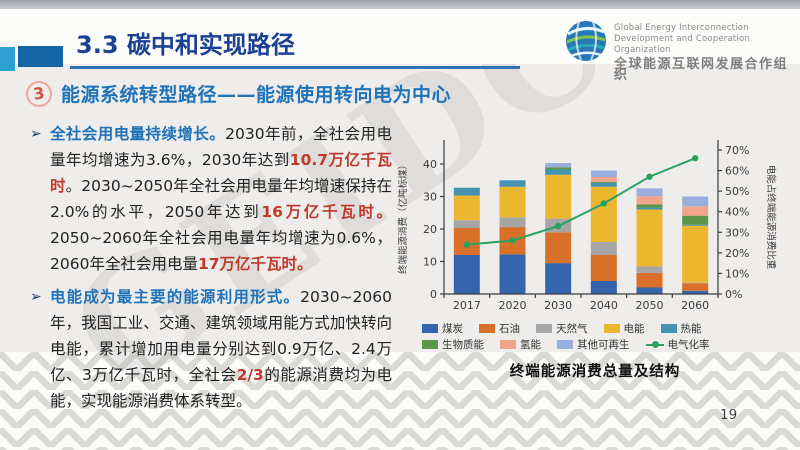  I want to click on page-title: 3.3 碳中和实现路径, so click(185, 45).